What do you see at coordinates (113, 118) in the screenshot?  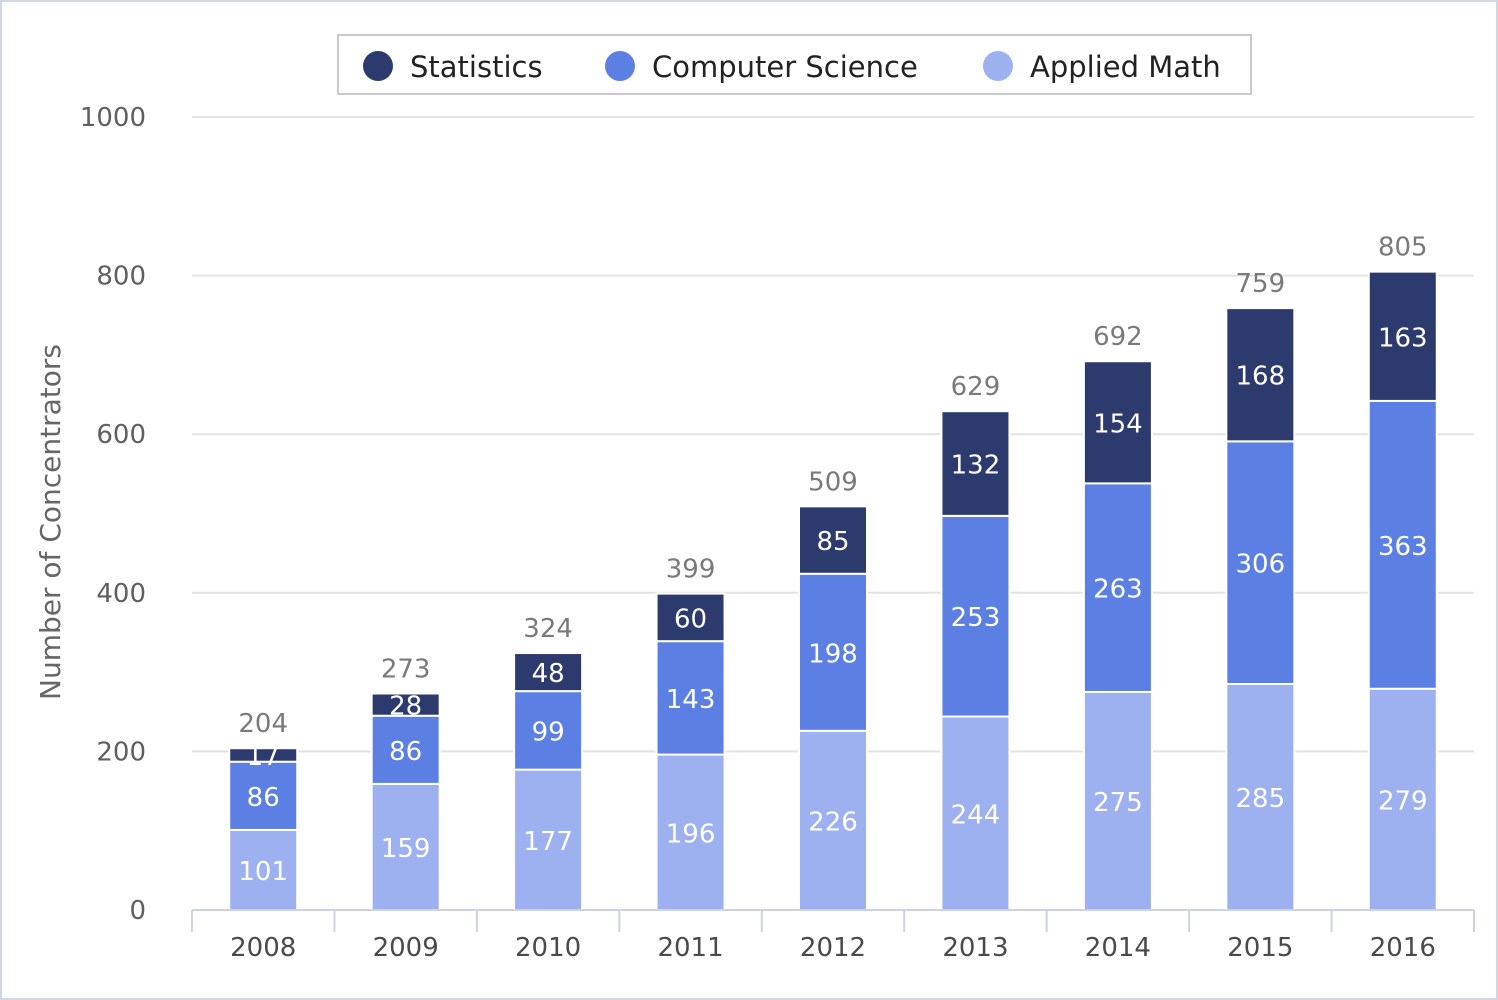 I see `y-tick-label: 1000` at bounding box center [113, 118].